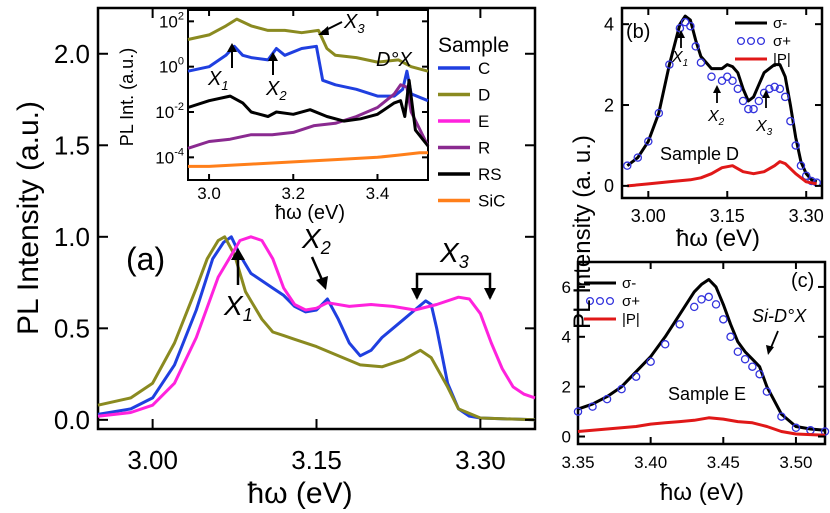 The height and width of the screenshot is (513, 830). What do you see at coordinates (484, 68) in the screenshot?
I see `legend-label-c: C` at bounding box center [484, 68].